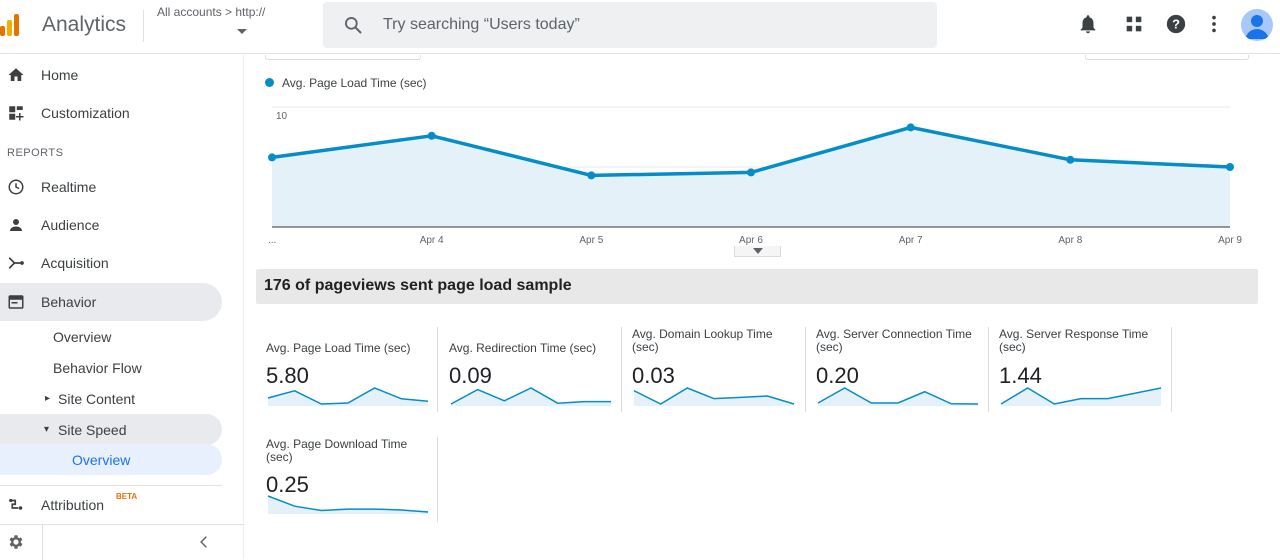 The height and width of the screenshot is (560, 1280). Describe the element at coordinates (111, 187) in the screenshot. I see `sidebar-item-realtime: Realtime` at that location.